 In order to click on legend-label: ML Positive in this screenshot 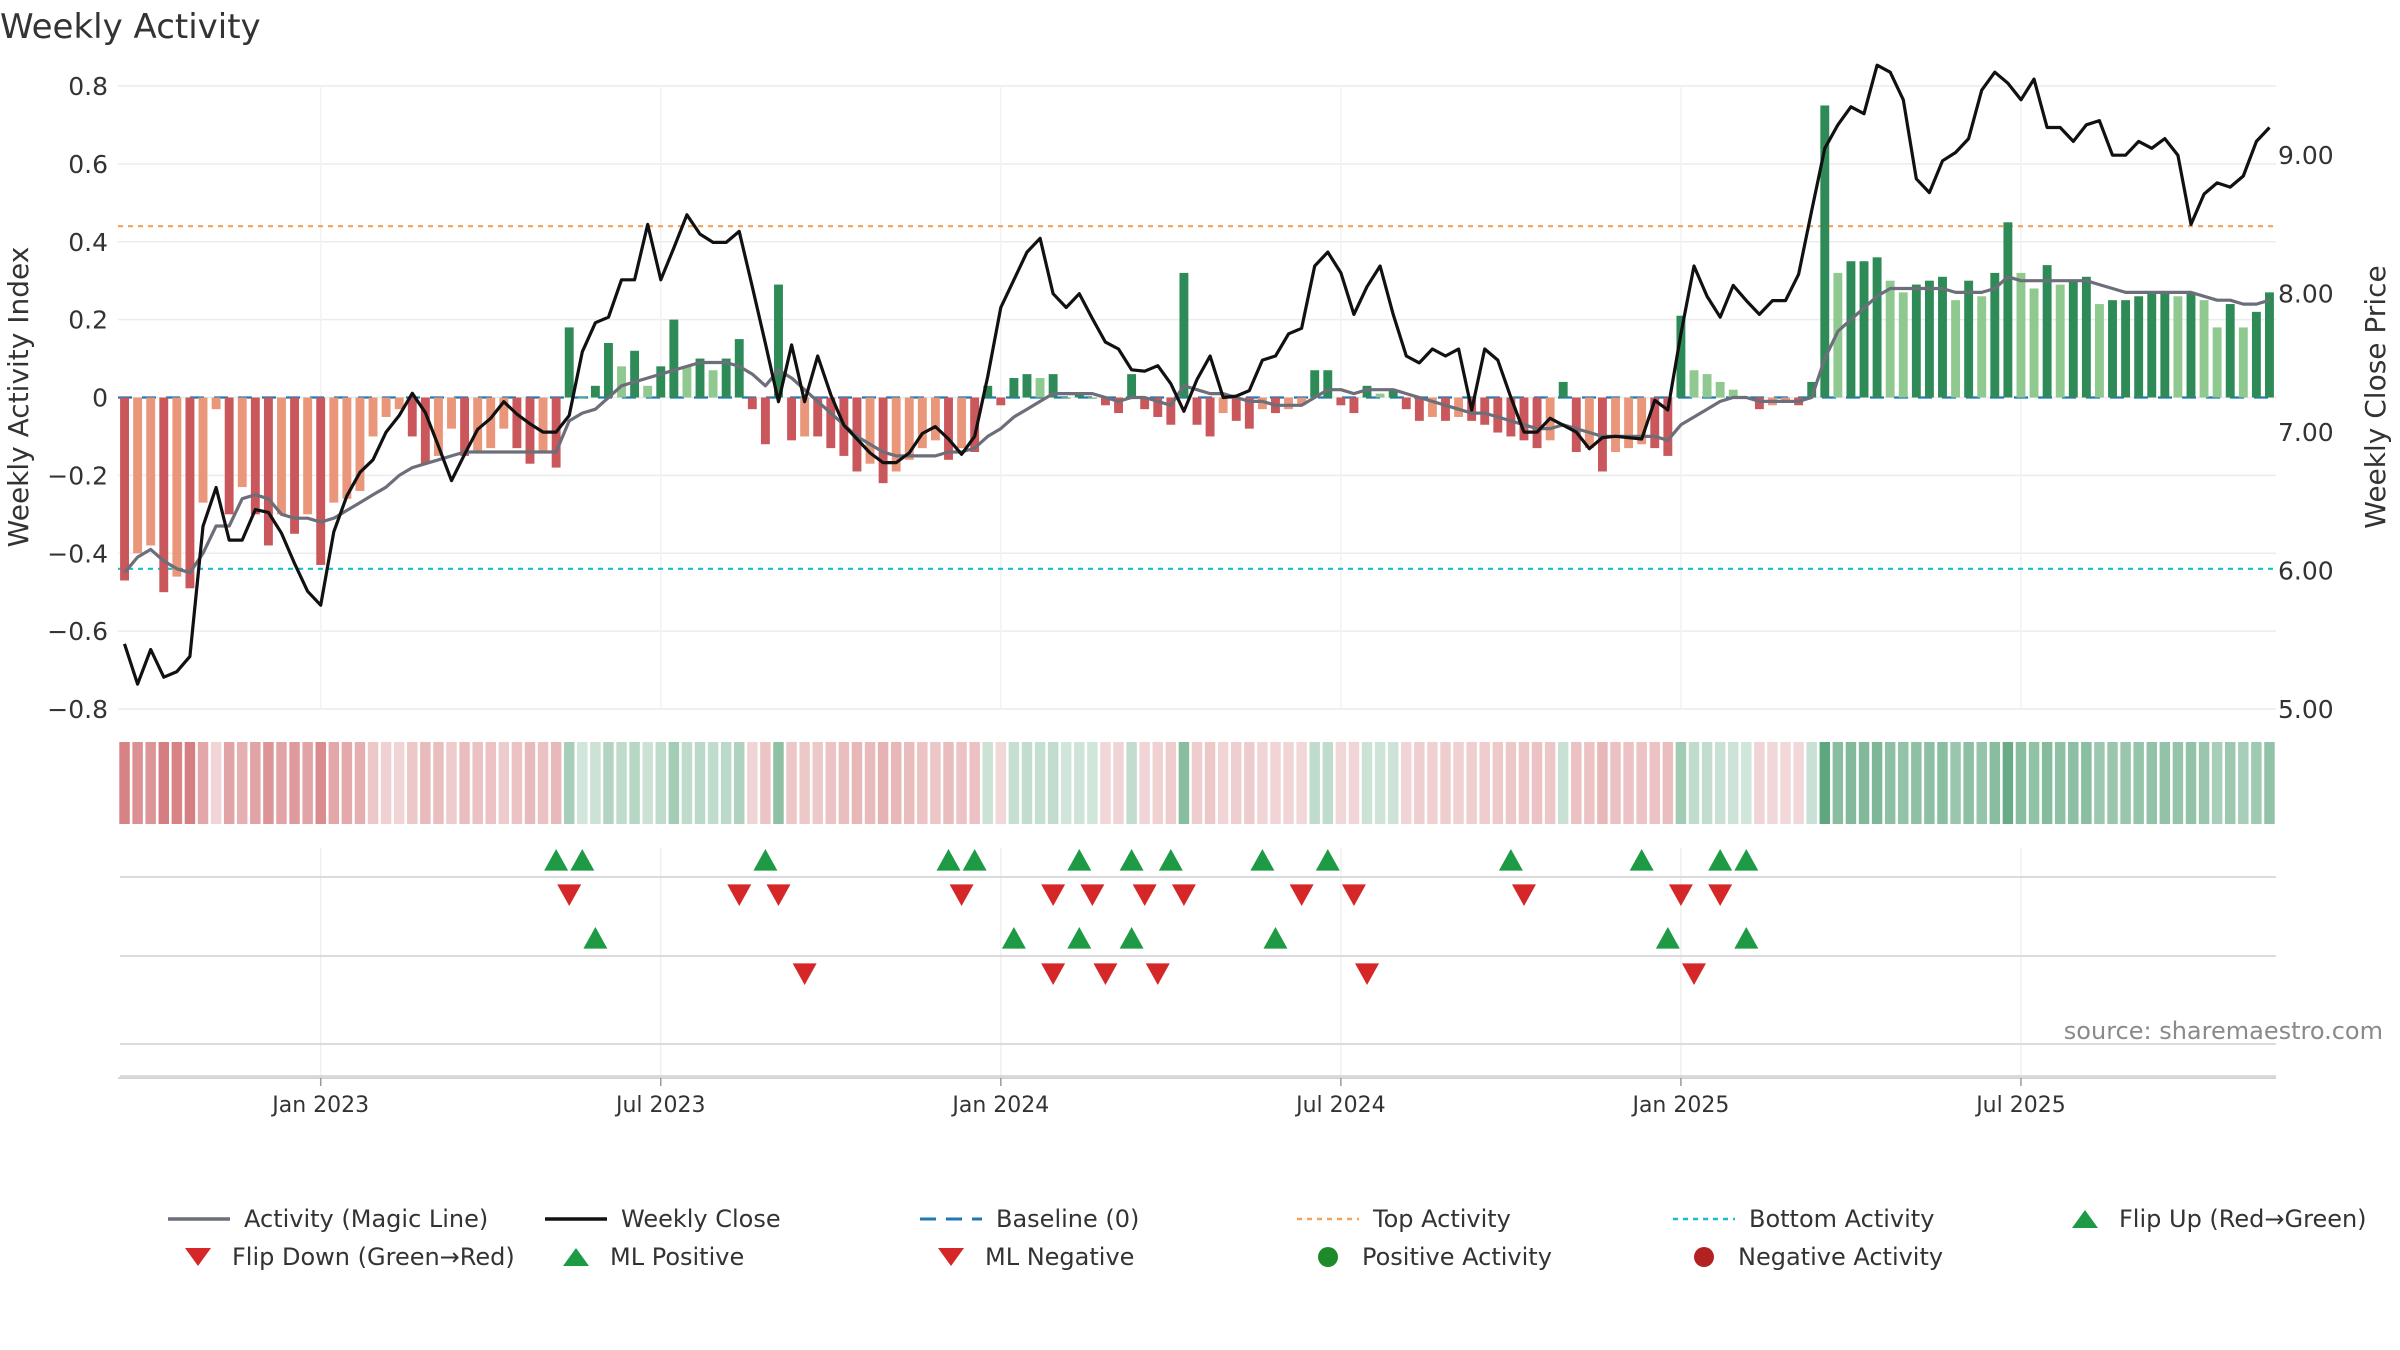, I will do `click(677, 1257)`.